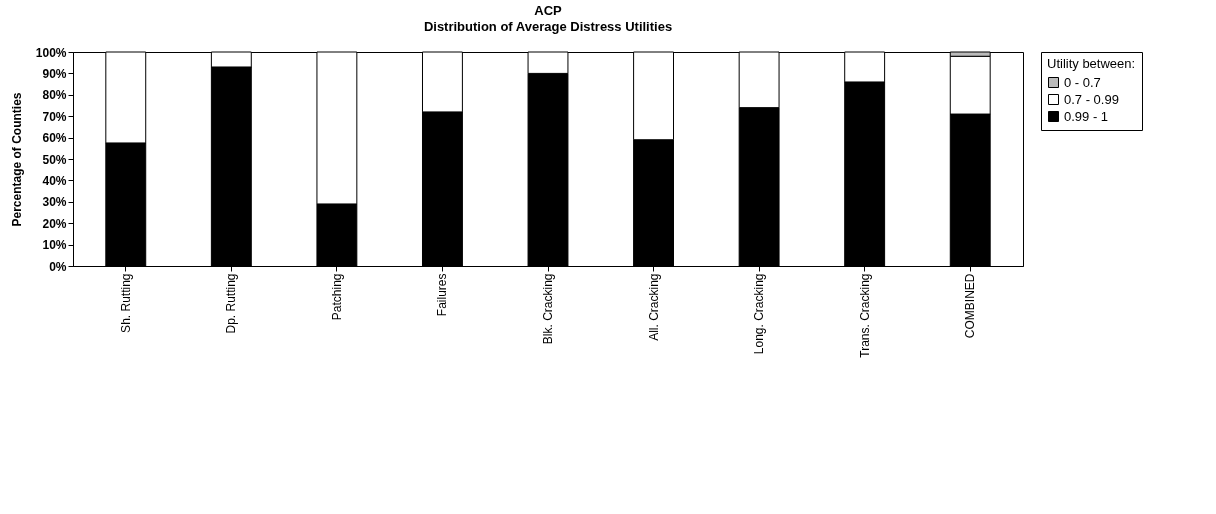  Describe the element at coordinates (54, 73) in the screenshot. I see `y-tick-label: 90%` at that location.